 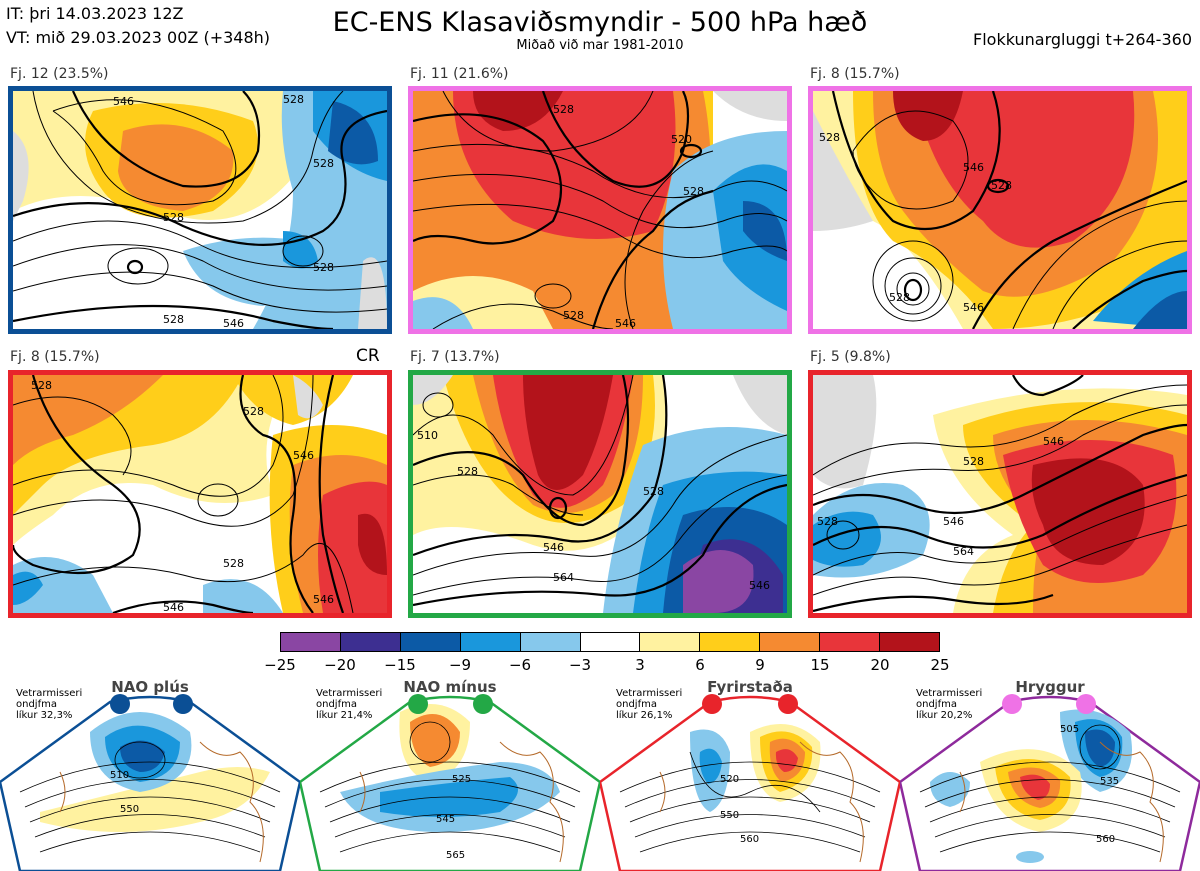 What do you see at coordinates (1050, 687) in the screenshot?
I see `regime-name: Hryggur` at bounding box center [1050, 687].